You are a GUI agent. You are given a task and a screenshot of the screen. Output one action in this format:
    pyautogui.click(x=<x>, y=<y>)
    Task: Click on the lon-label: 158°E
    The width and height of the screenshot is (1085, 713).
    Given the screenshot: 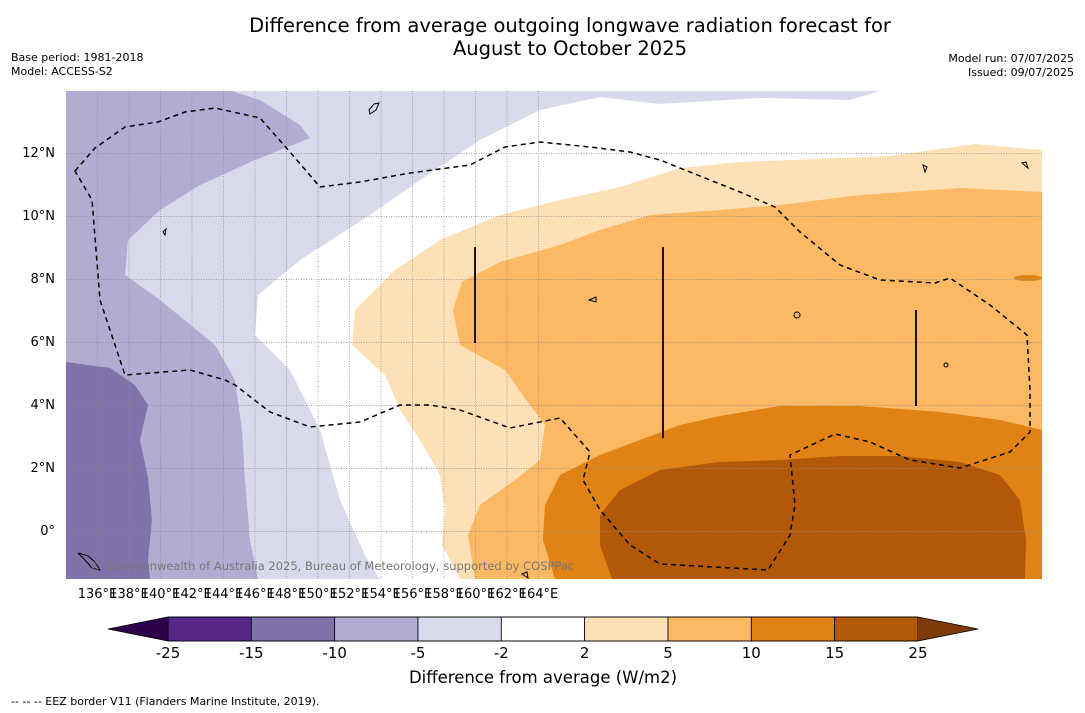 What is the action you would take?
    pyautogui.click(x=444, y=594)
    